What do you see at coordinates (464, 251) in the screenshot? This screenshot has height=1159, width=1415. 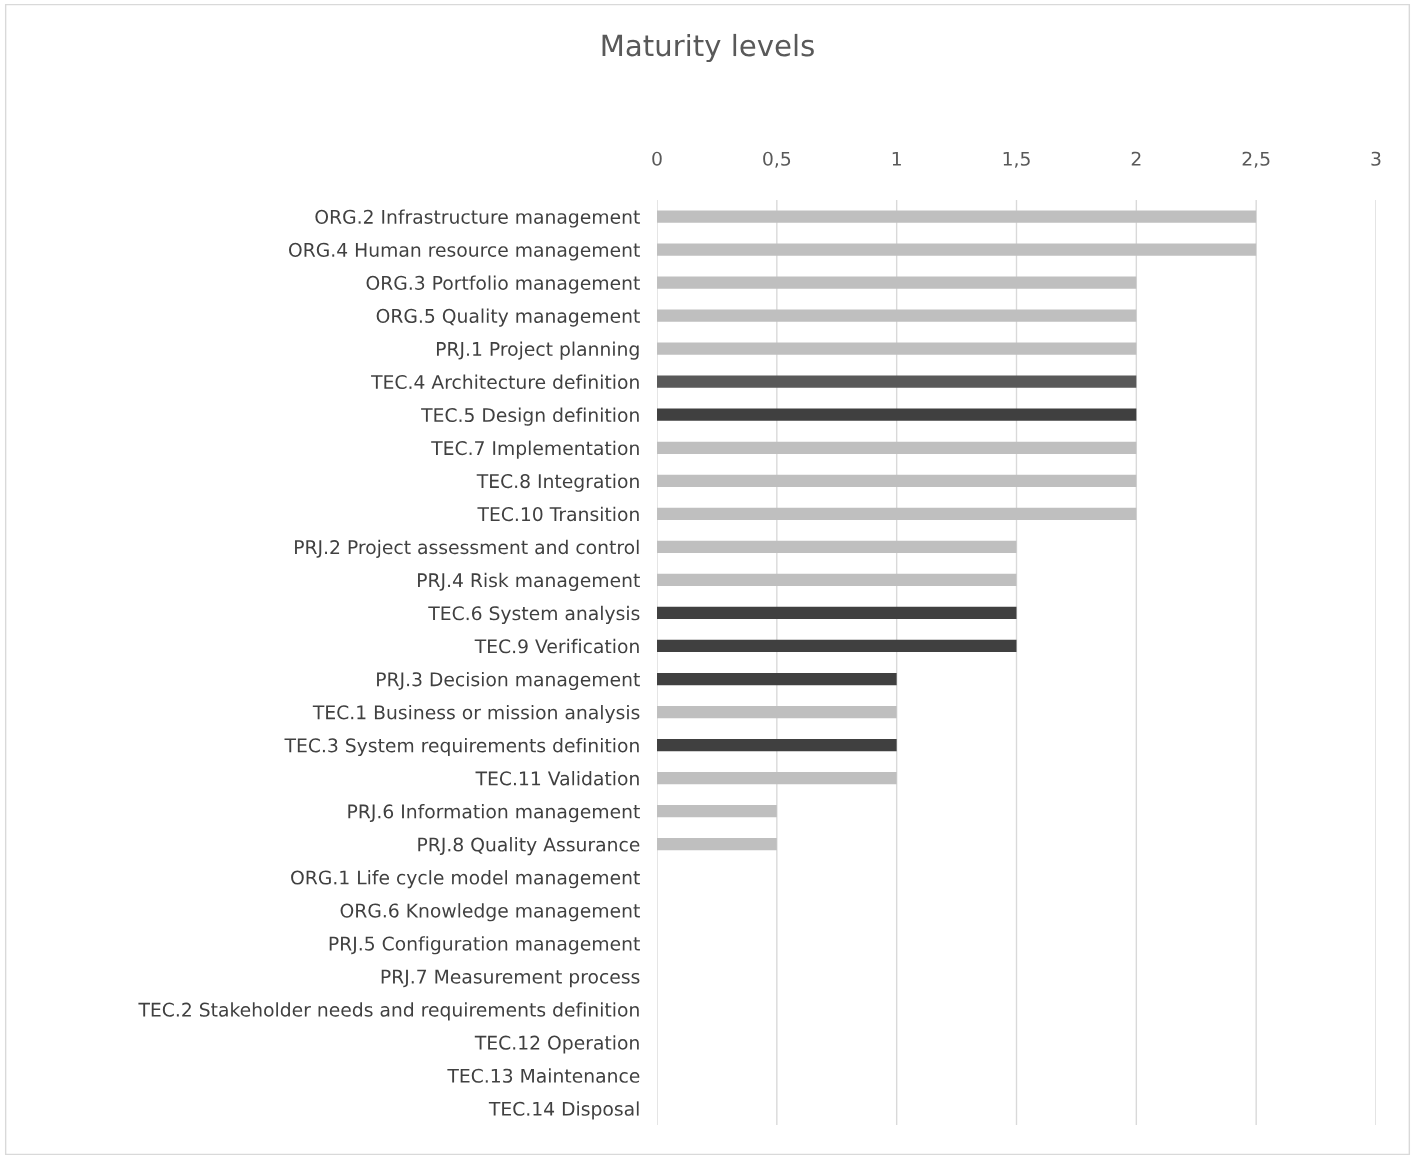 I see `y-tick-label: ORG.4 Human resource management` at bounding box center [464, 251].